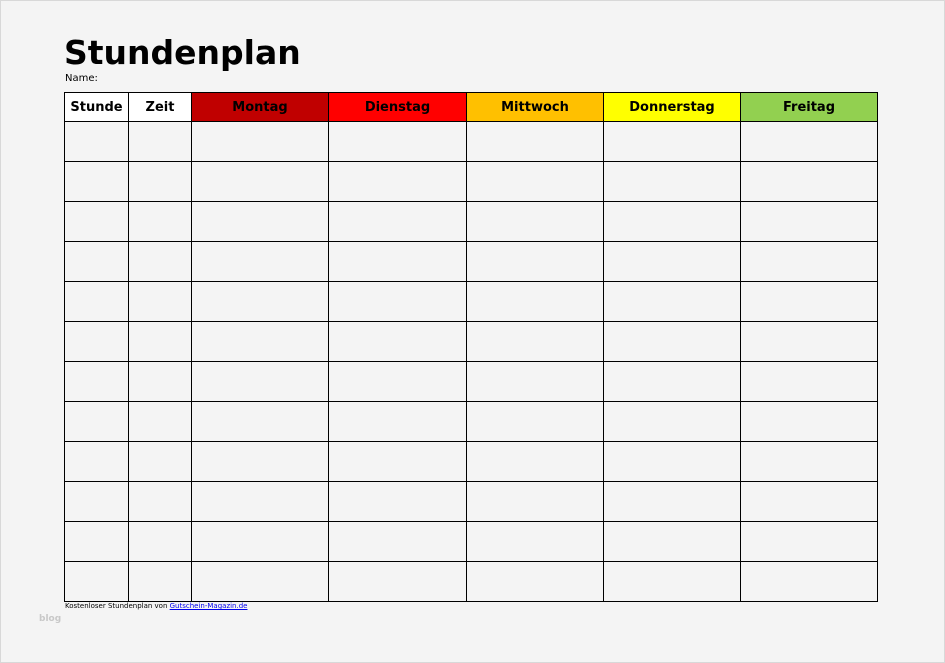  Describe the element at coordinates (182, 52) in the screenshot. I see `page-title: Stundenplan` at that location.